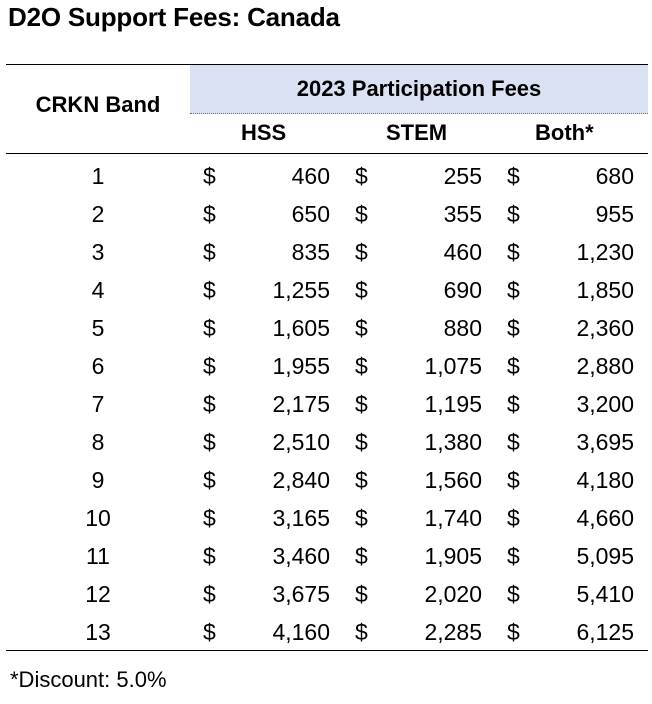 The image size is (652, 704). I want to click on stem-fee-cell: 460, so click(462, 252).